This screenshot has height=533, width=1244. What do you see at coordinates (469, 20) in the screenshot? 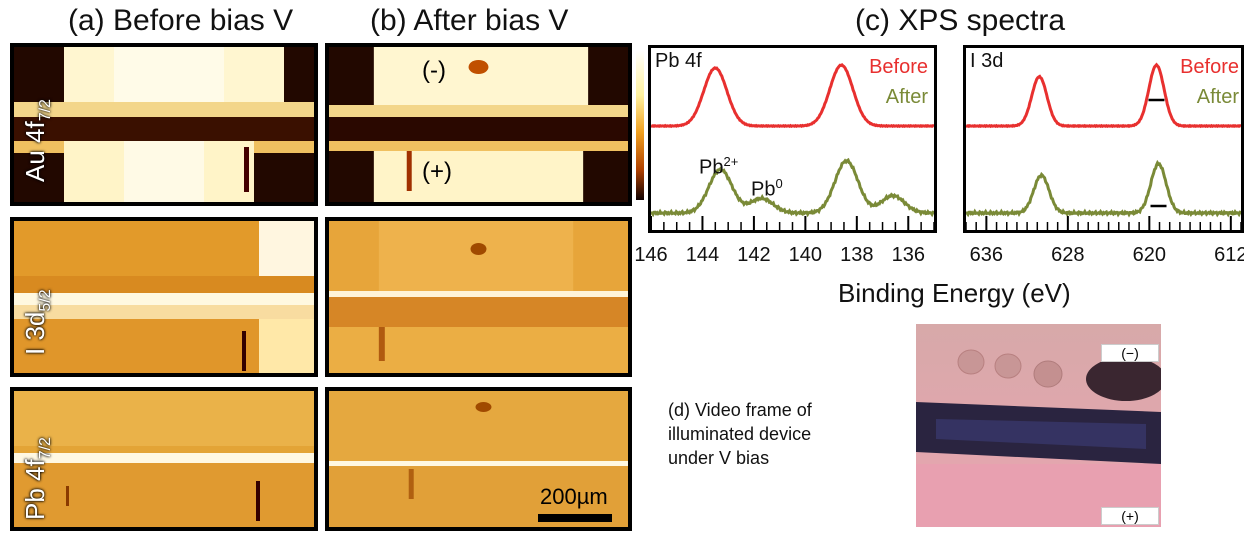
I see `panel-b-title: (b) After bias V` at bounding box center [469, 20].